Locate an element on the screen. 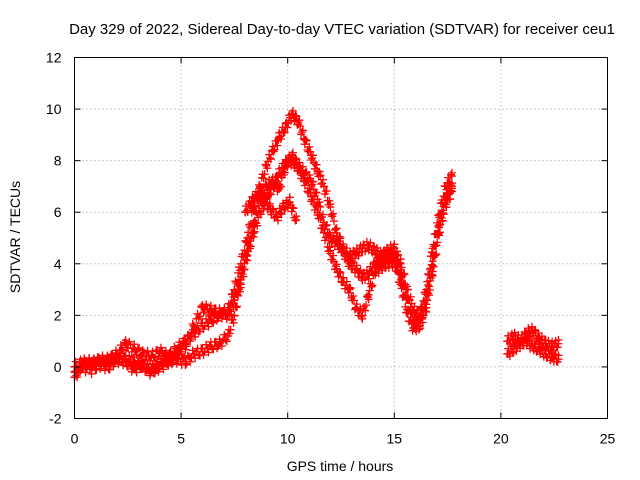 This screenshot has height=480, width=640. y-tick-label: 10 is located at coordinates (54, 109).